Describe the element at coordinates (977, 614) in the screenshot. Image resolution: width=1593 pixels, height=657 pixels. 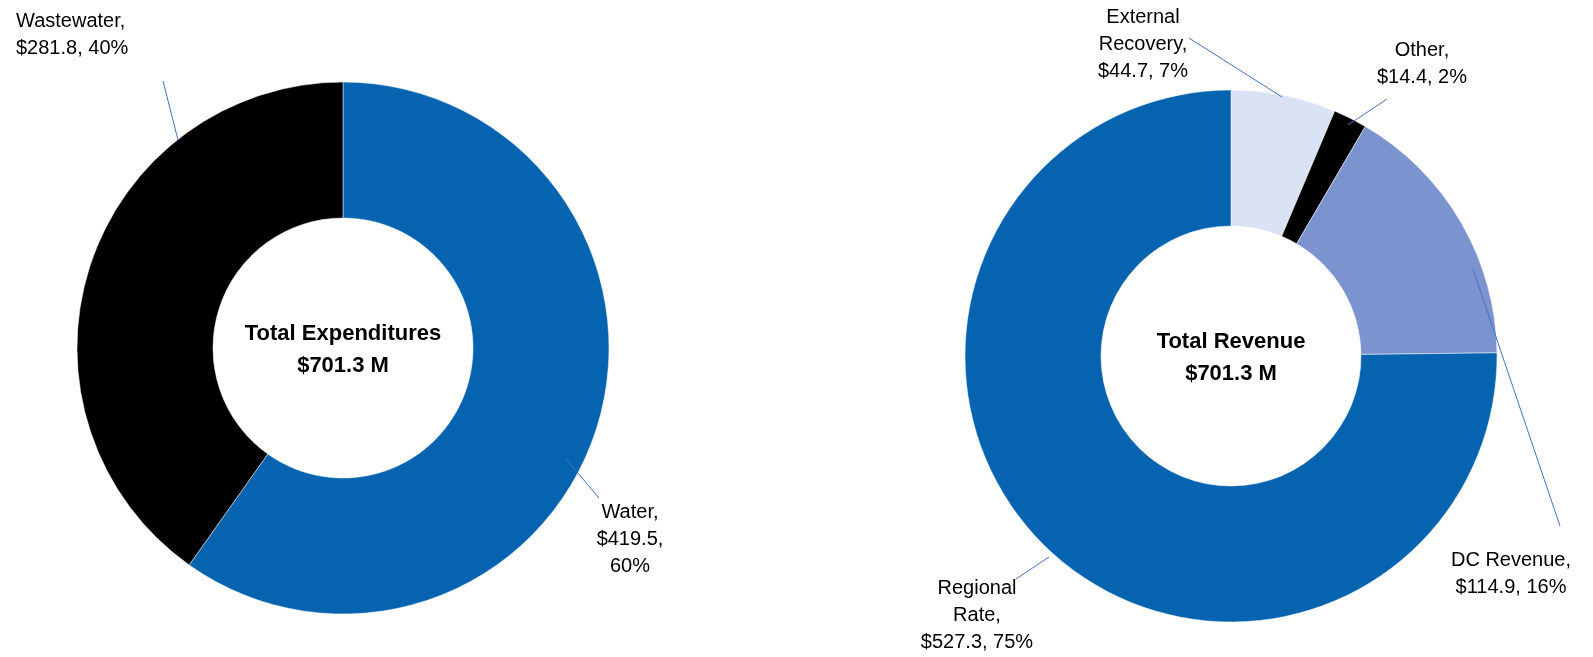
I see `slice-label: Regional Rate, $527.3, 75%` at that location.